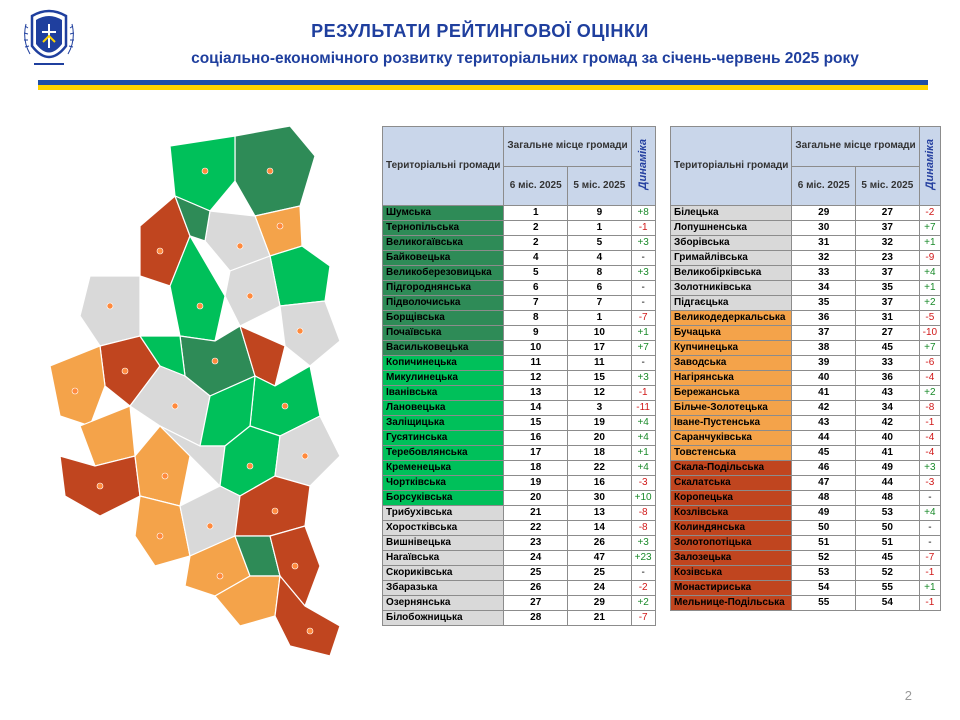  What do you see at coordinates (930, 423) in the screenshot?
I see `rank-dynamics: -1` at bounding box center [930, 423].